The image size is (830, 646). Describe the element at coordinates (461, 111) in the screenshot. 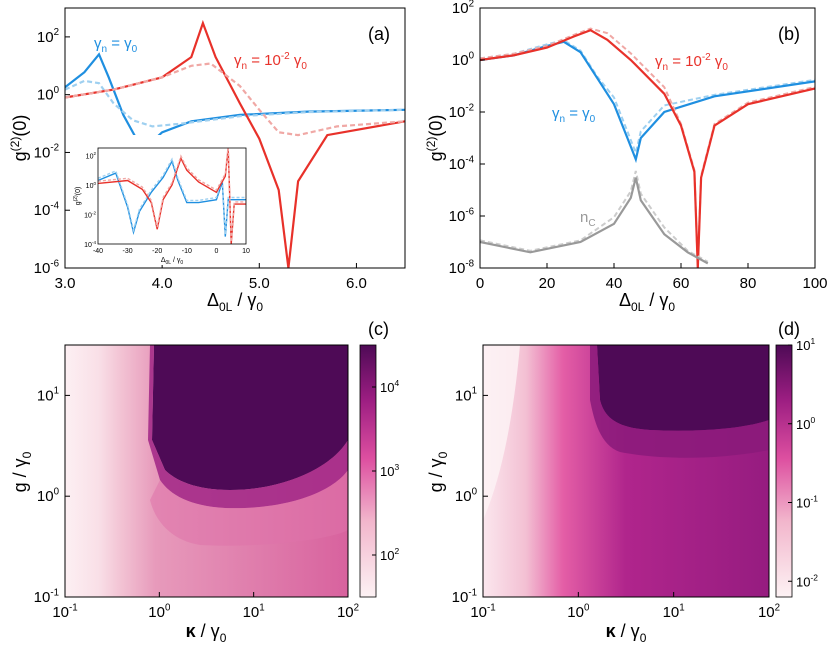

I see `y-tick-label-b: 10⁻²` at that location.